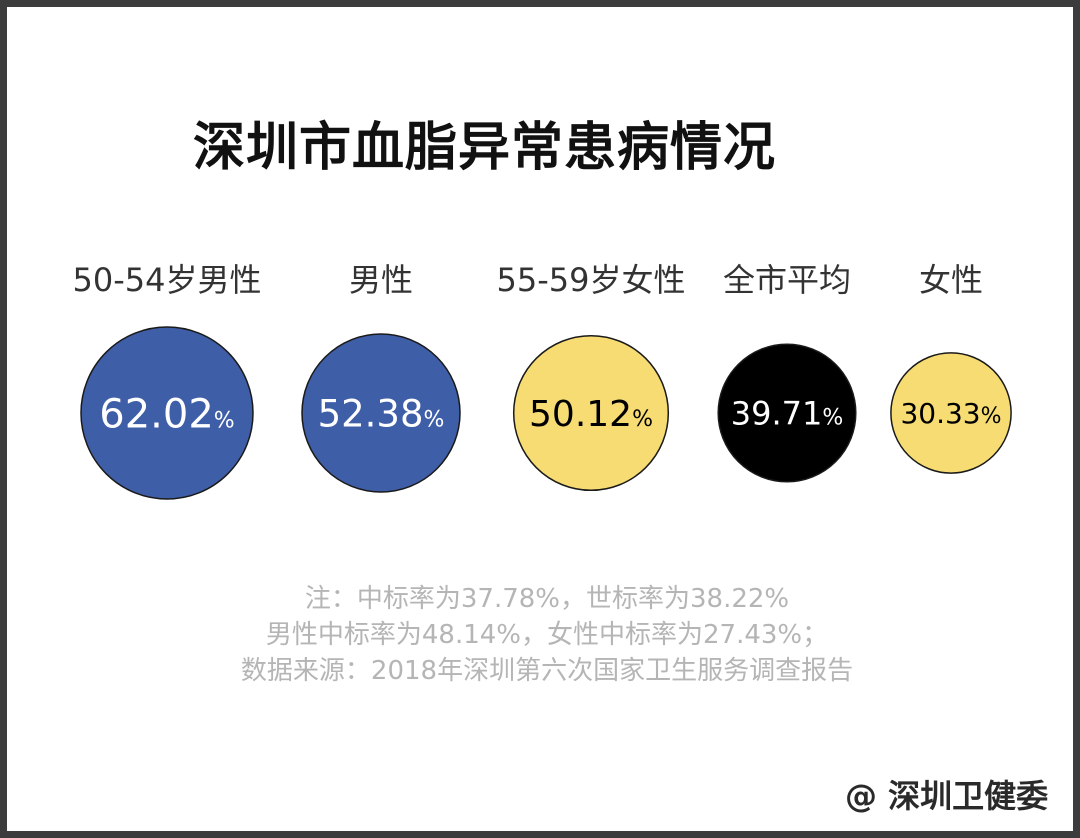  What do you see at coordinates (547, 671) in the screenshot?
I see `note-line-3: 数据来源：2018年深圳第六次国家卫生服务调查报告` at bounding box center [547, 671].